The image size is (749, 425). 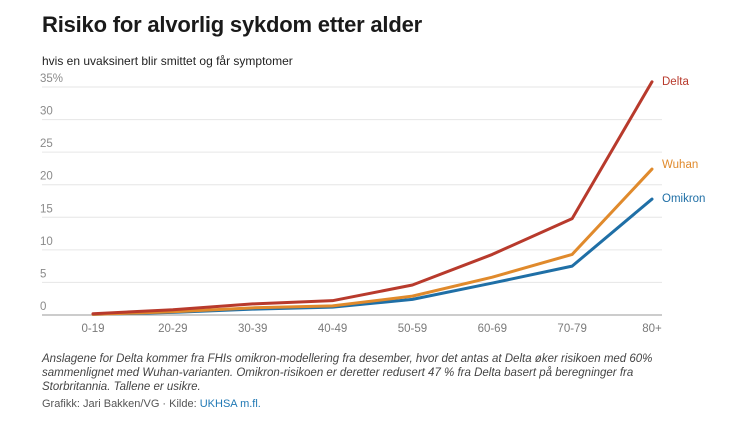 What do you see at coordinates (92, 329) in the screenshot?
I see `x-tick-label: 0-19` at bounding box center [92, 329].